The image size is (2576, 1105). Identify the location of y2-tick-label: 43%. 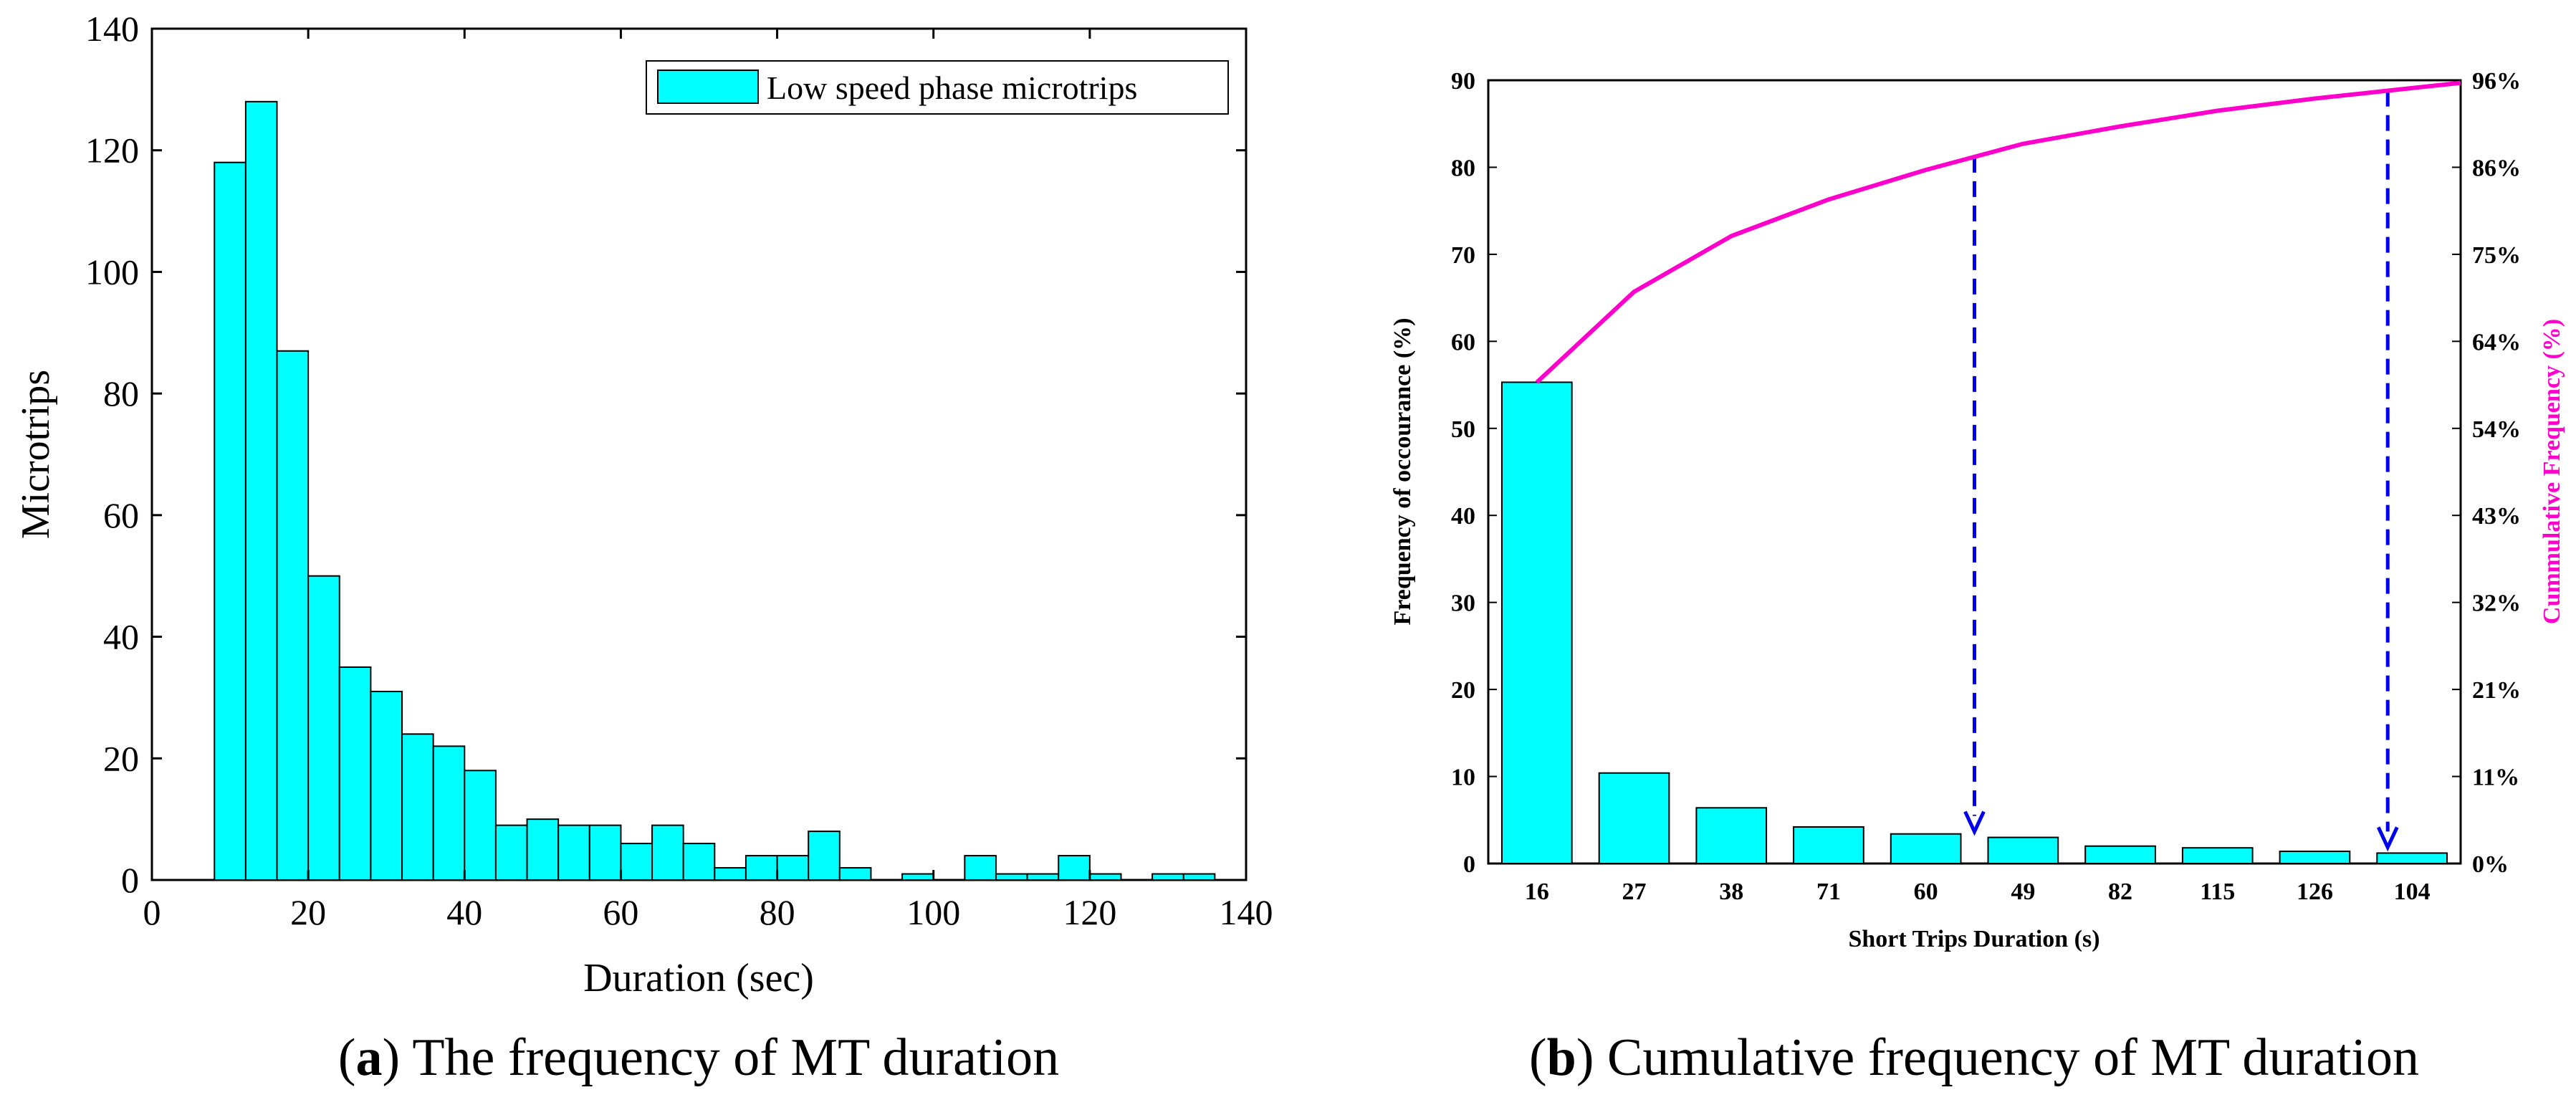
(2496, 516).